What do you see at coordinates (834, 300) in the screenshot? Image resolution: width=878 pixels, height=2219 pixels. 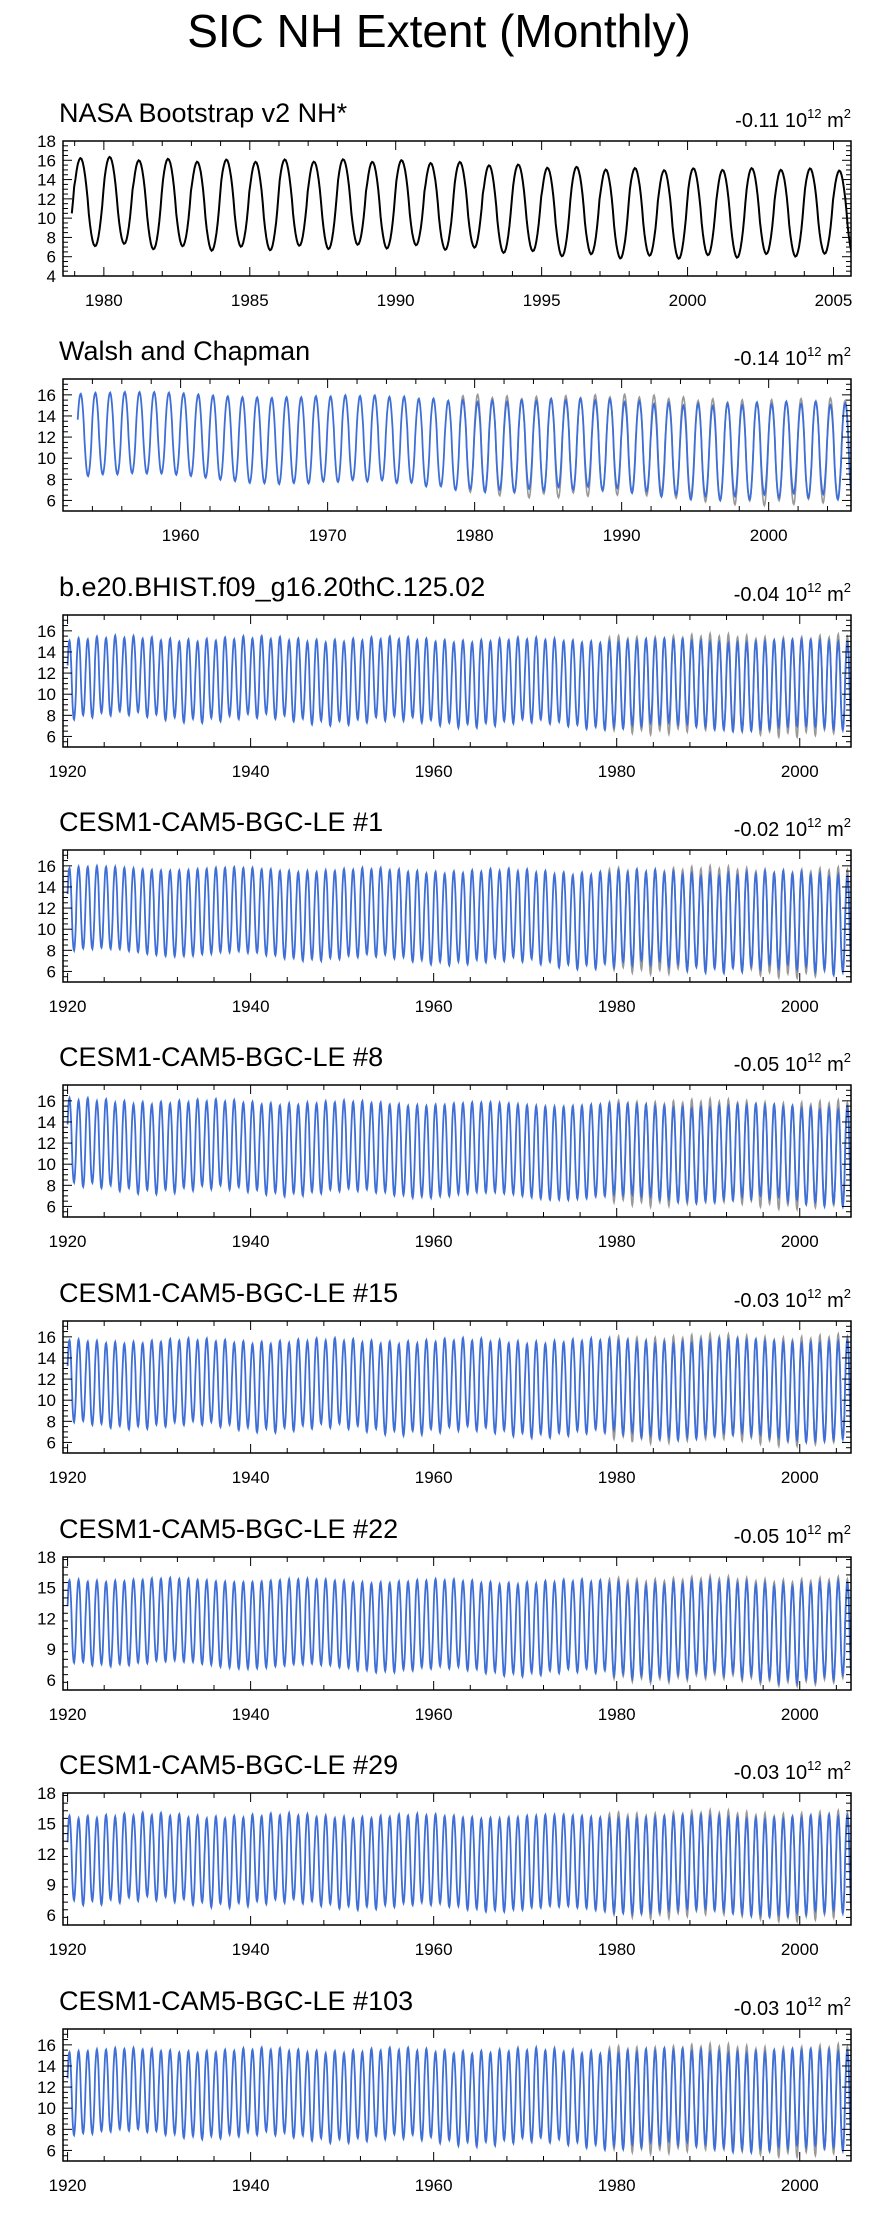 I see `x-tick-label: 2005` at bounding box center [834, 300].